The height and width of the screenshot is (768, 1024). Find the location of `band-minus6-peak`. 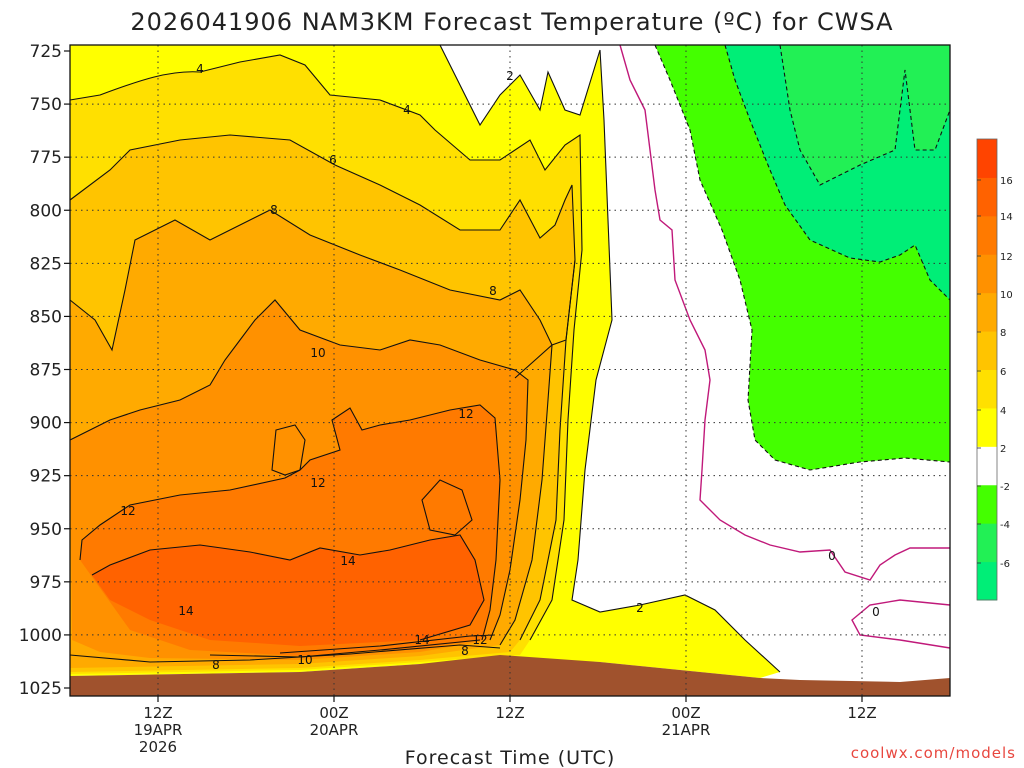

band-minus6-peak is located at coordinates (865, 115).